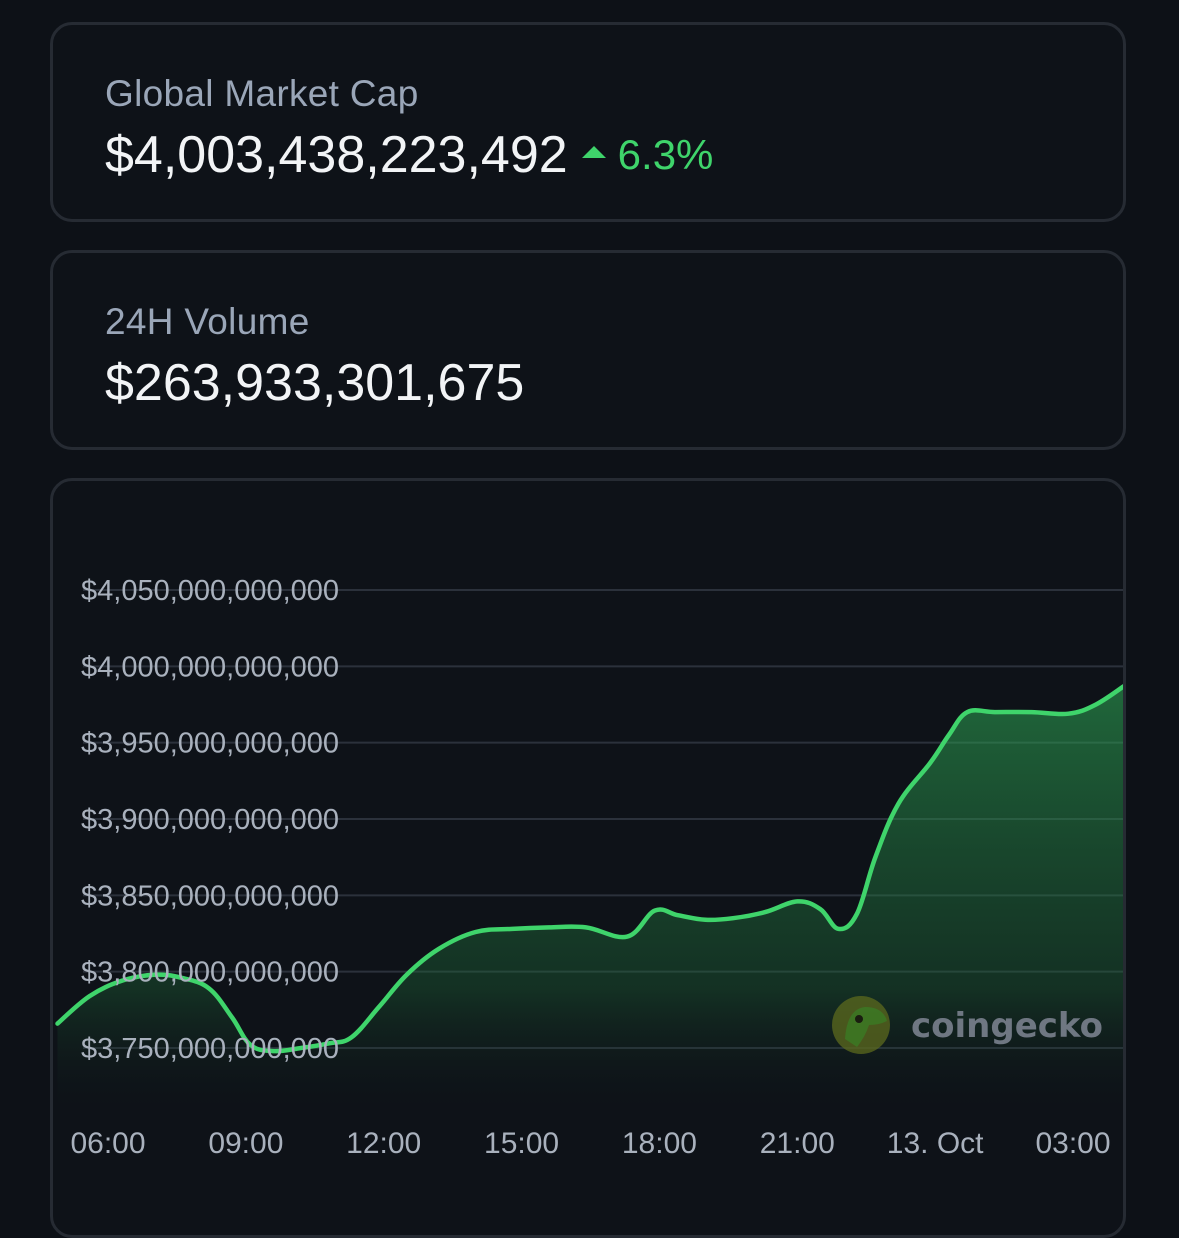 This screenshot has width=1179, height=1238. Describe the element at coordinates (210, 973) in the screenshot. I see `y-tick-label: $3,800,000,000,000` at that location.